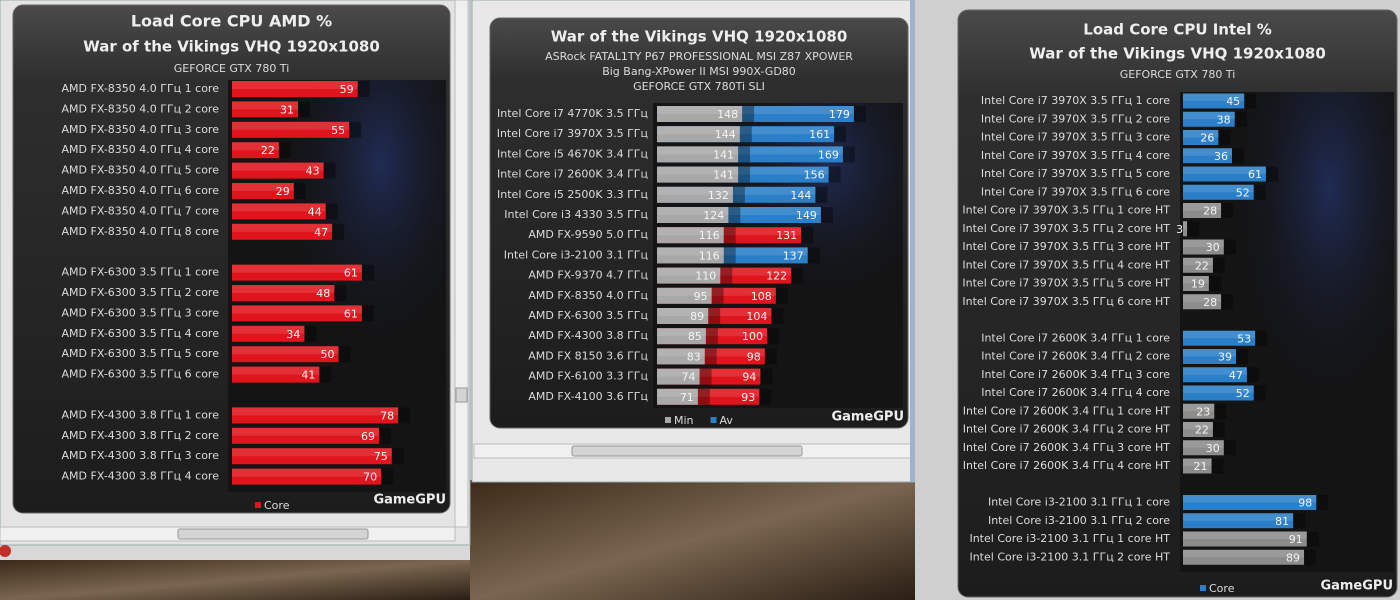 This screenshot has height=600, width=1400. I want to click on category-label: Intel Core i7 3970X 3.5 ГГц 2 core HT, so click(1066, 228).